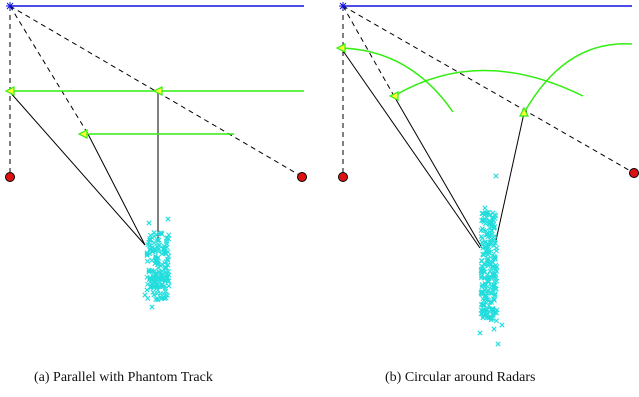 This screenshot has height=397, width=639. Describe the element at coordinates (460, 377) in the screenshot. I see `caption-panel-b: (b) Circular around Radars` at that location.